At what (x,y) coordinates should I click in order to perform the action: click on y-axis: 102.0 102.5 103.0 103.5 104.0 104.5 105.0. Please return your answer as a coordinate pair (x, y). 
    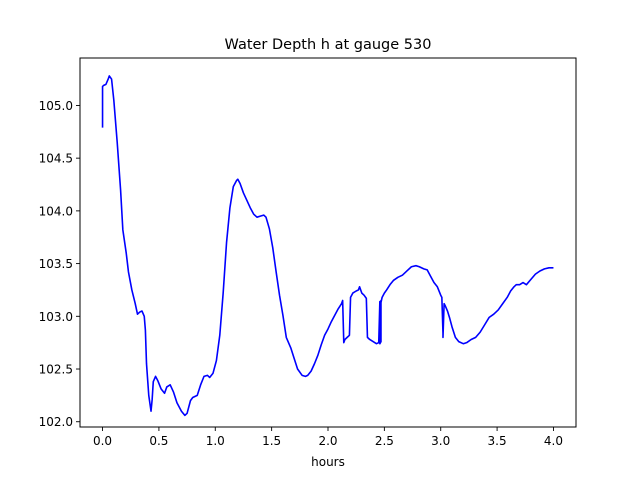
    Looking at the image, I should click on (59, 264).